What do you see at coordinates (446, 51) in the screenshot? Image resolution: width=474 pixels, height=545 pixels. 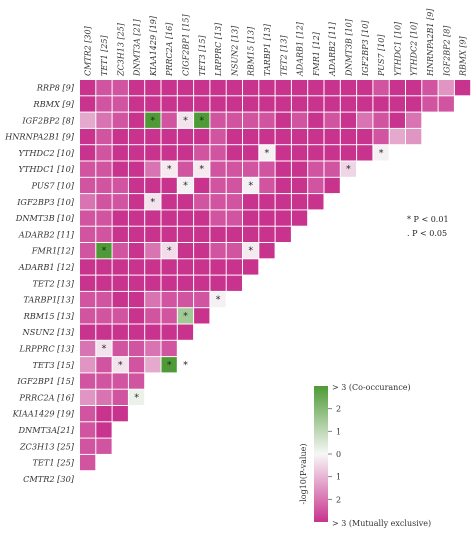 I see `column-label: IGF2BP2 [8]` at bounding box center [446, 51].